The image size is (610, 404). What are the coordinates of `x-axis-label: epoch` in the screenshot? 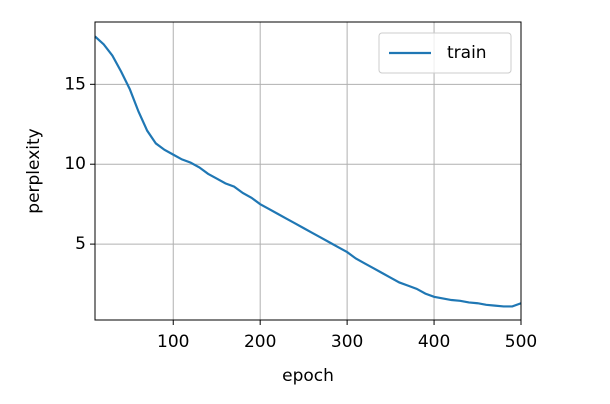 It's located at (308, 376).